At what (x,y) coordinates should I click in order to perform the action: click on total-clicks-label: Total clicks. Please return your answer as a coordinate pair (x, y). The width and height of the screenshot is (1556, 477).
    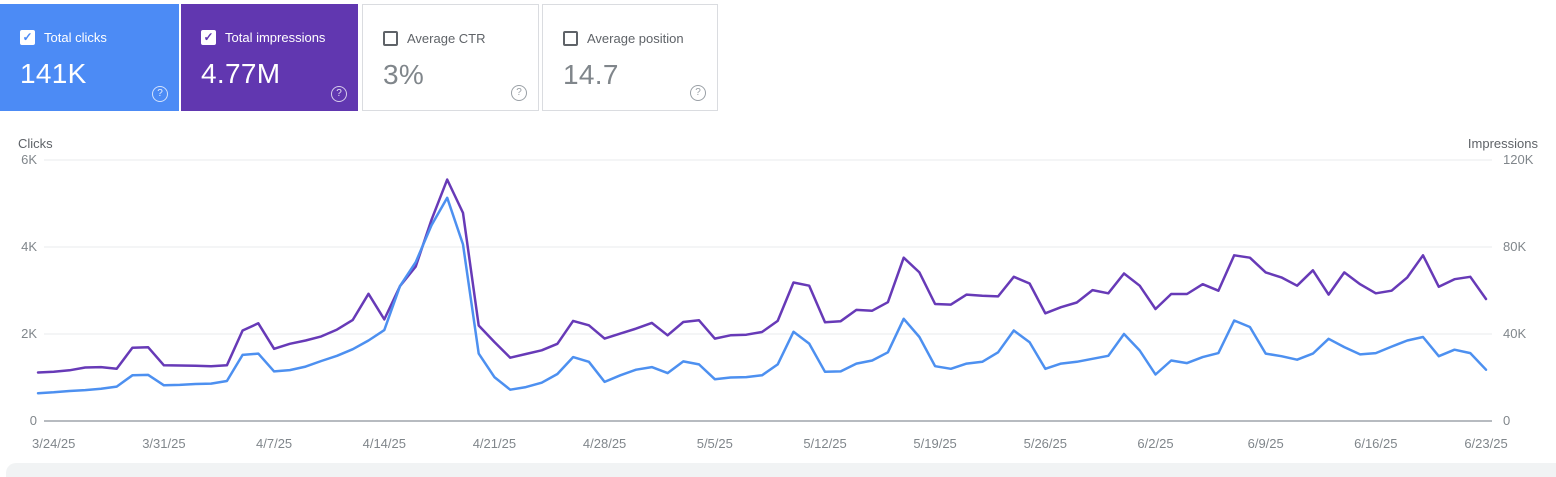
    Looking at the image, I should click on (75, 37).